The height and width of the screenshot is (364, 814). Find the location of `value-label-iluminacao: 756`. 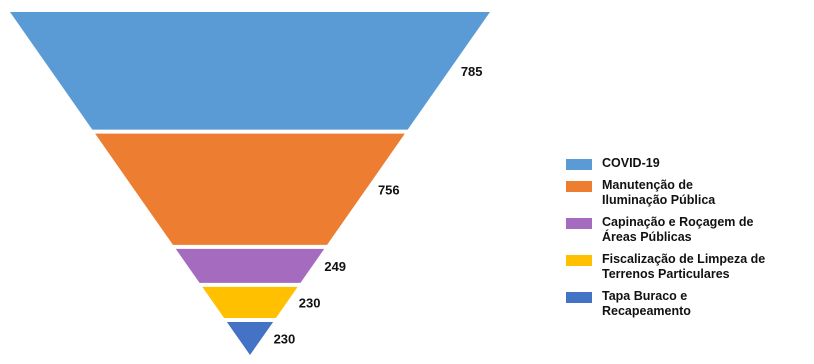

value-label-iluminacao: 756 is located at coordinates (389, 189).